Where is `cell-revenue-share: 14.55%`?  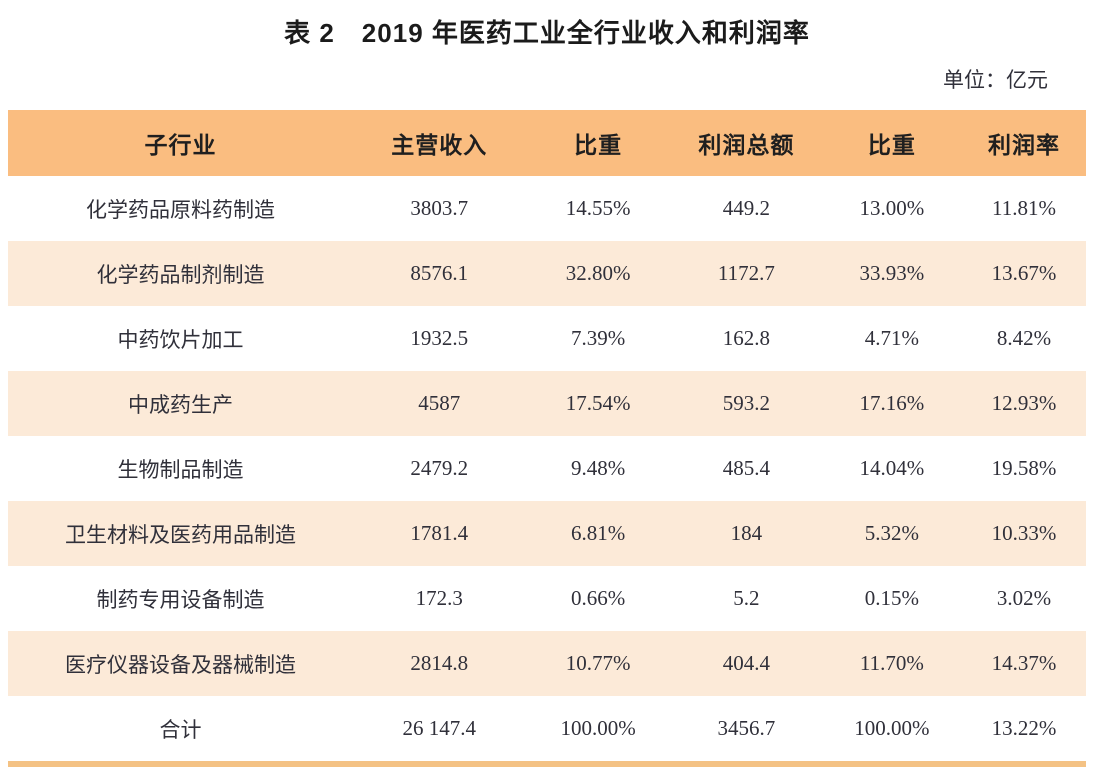 cell-revenue-share: 14.55% is located at coordinates (598, 208).